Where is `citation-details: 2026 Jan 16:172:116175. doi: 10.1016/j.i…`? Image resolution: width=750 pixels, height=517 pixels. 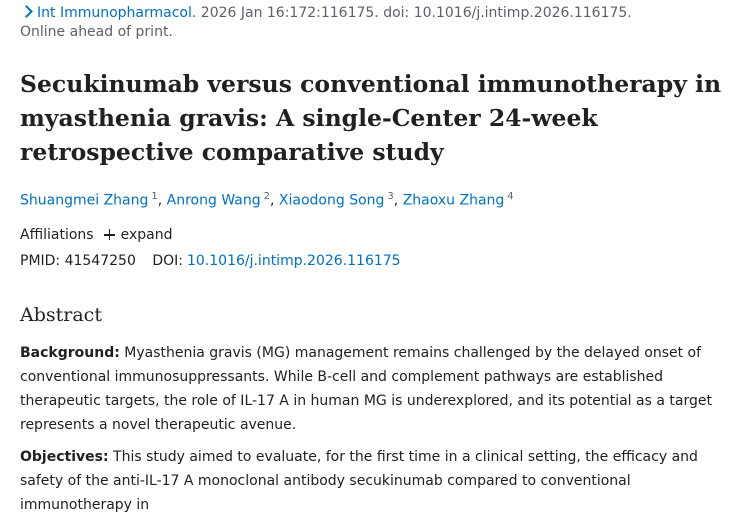 citation-details: 2026 Jan 16:172:116175. doi: 10.1016/j.i… is located at coordinates (416, 13).